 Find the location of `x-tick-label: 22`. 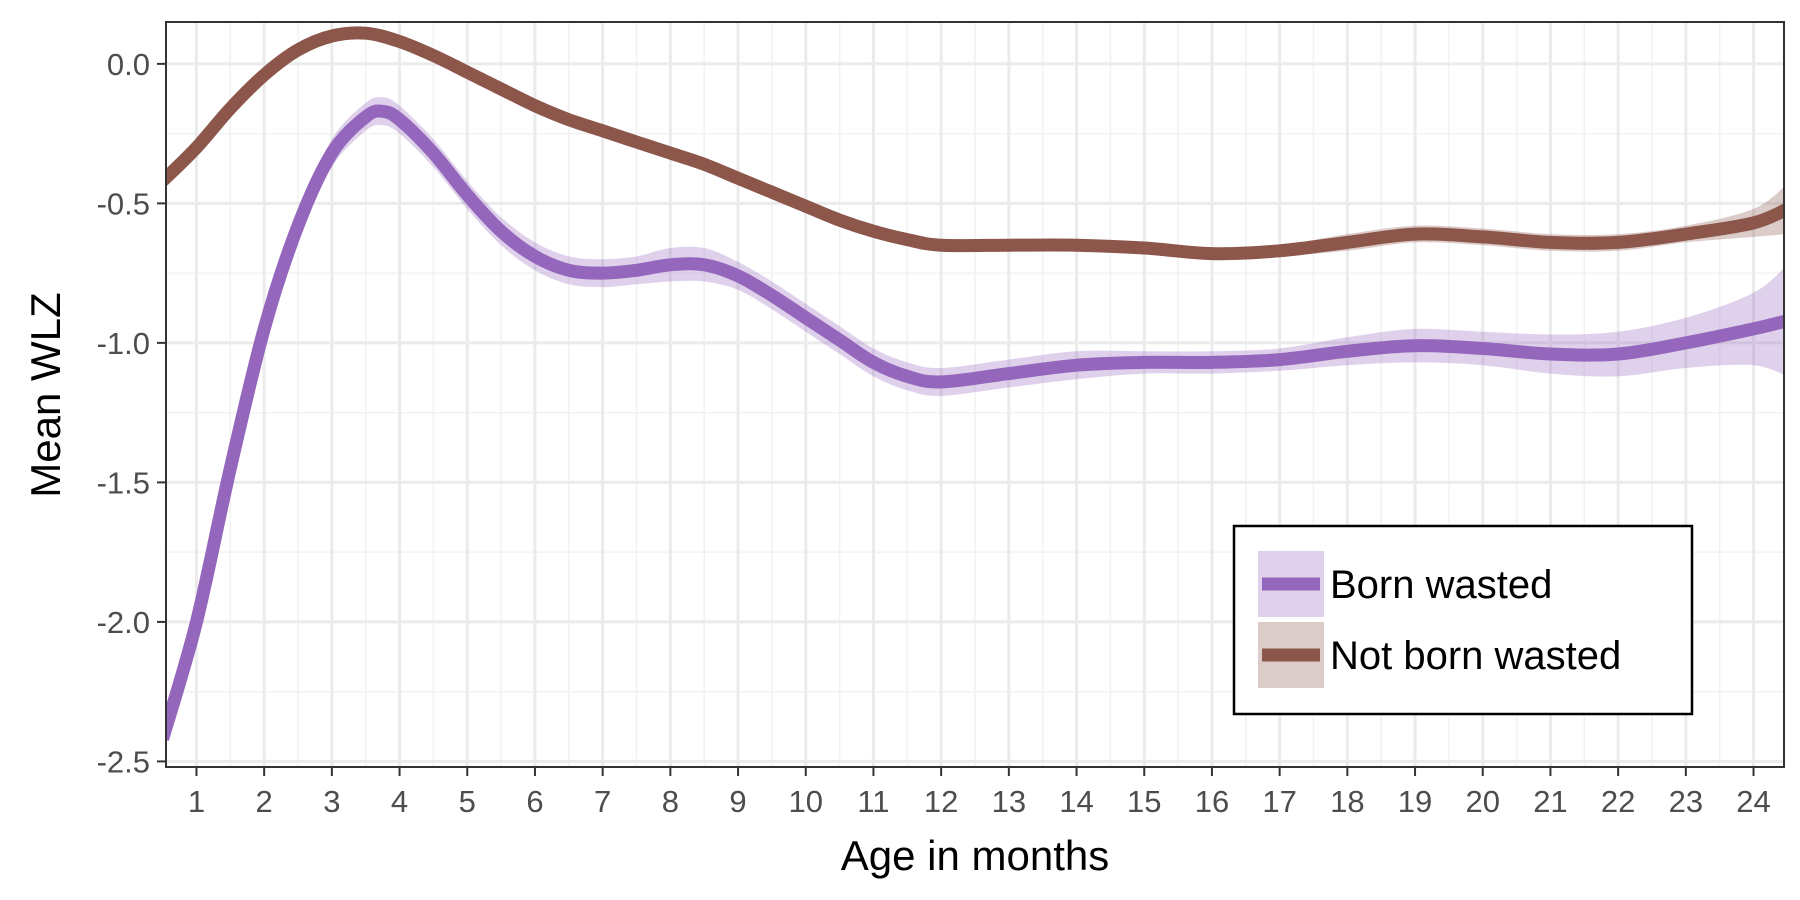

x-tick-label: 22 is located at coordinates (1618, 801).